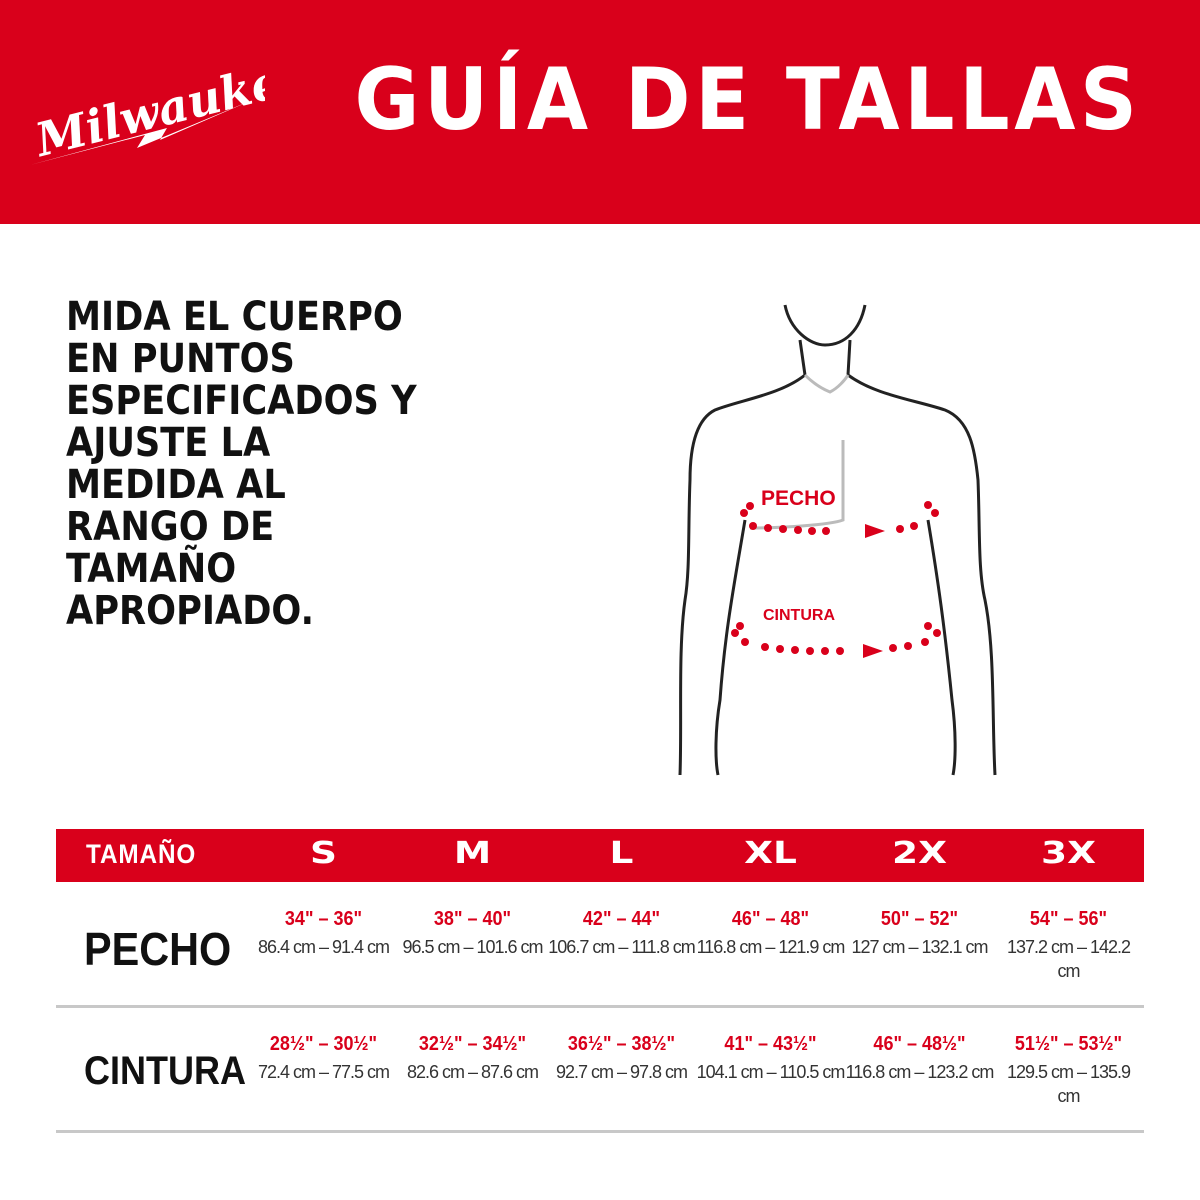 The image size is (1200, 1200). Describe the element at coordinates (323, 1044) in the screenshot. I see `inches-range: 28½" – 30½"` at that location.